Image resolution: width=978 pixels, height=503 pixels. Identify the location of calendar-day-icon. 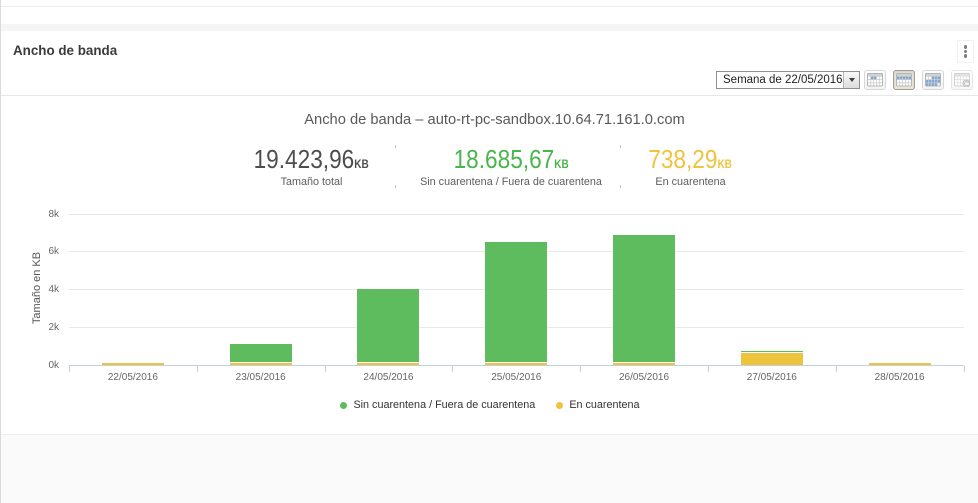
(875, 80).